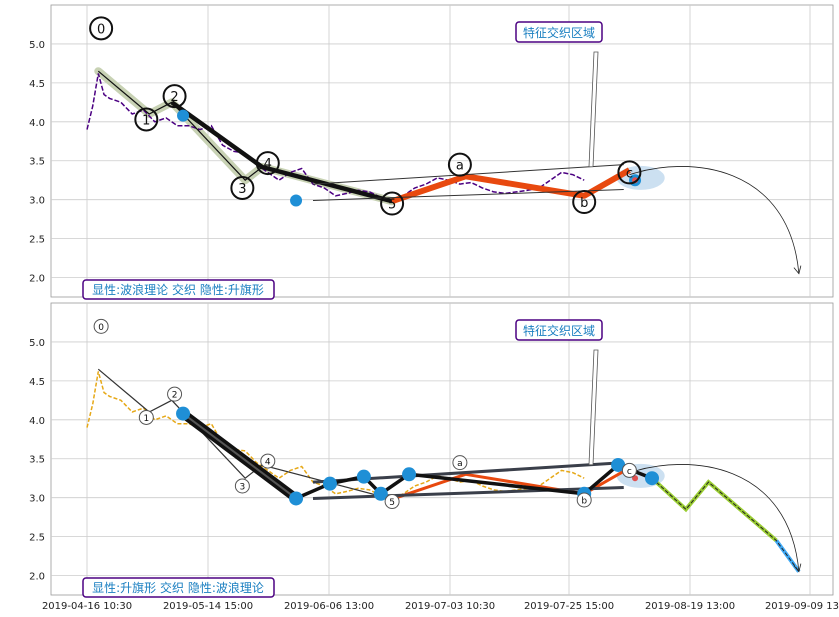 This screenshot has width=839, height=617. What do you see at coordinates (569, 606) in the screenshot?
I see `x-tick-label: 2019-07-25 15:00` at bounding box center [569, 606].